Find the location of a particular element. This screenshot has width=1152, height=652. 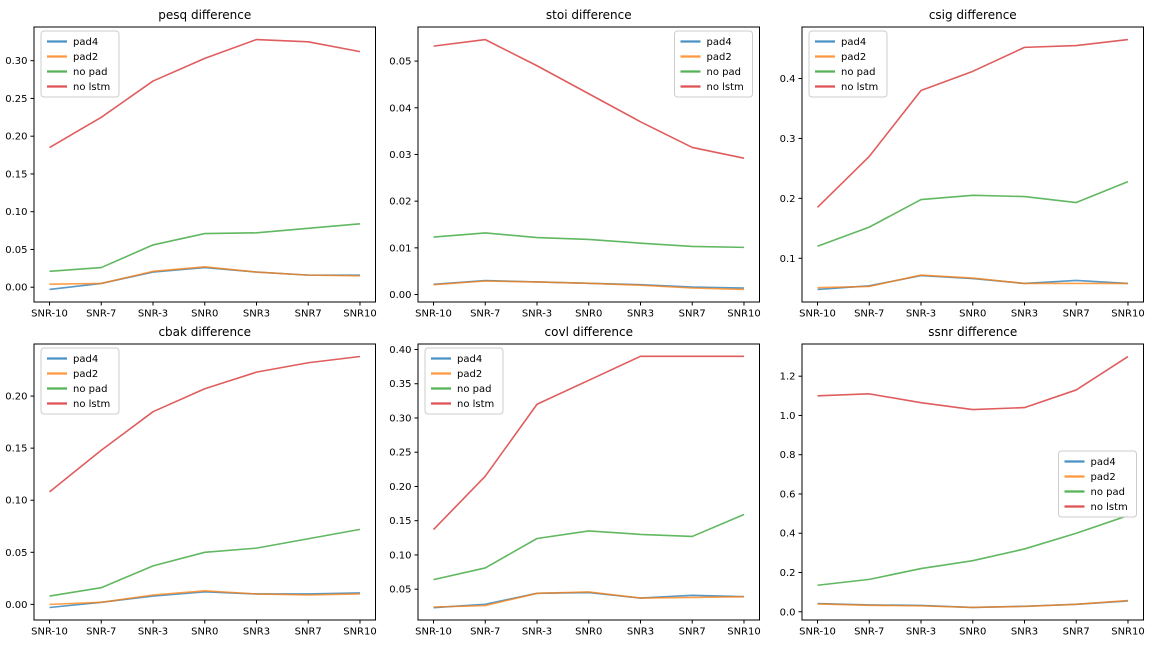

chart-title: covl difference is located at coordinates (589, 332).